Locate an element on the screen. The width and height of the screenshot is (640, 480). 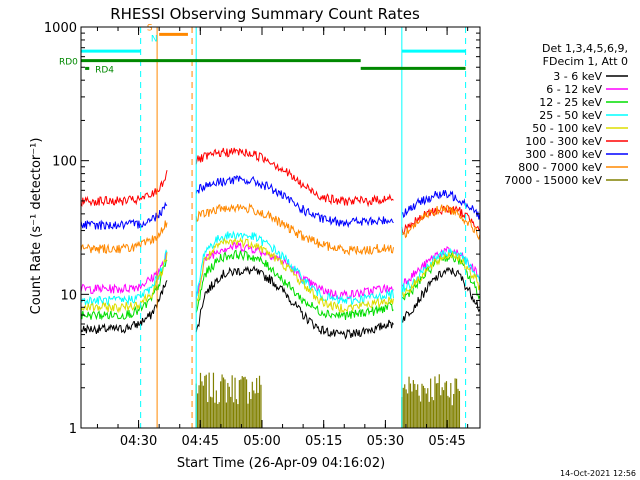
legend-header: Det 1,3,4,5,6,9, is located at coordinates (585, 48).